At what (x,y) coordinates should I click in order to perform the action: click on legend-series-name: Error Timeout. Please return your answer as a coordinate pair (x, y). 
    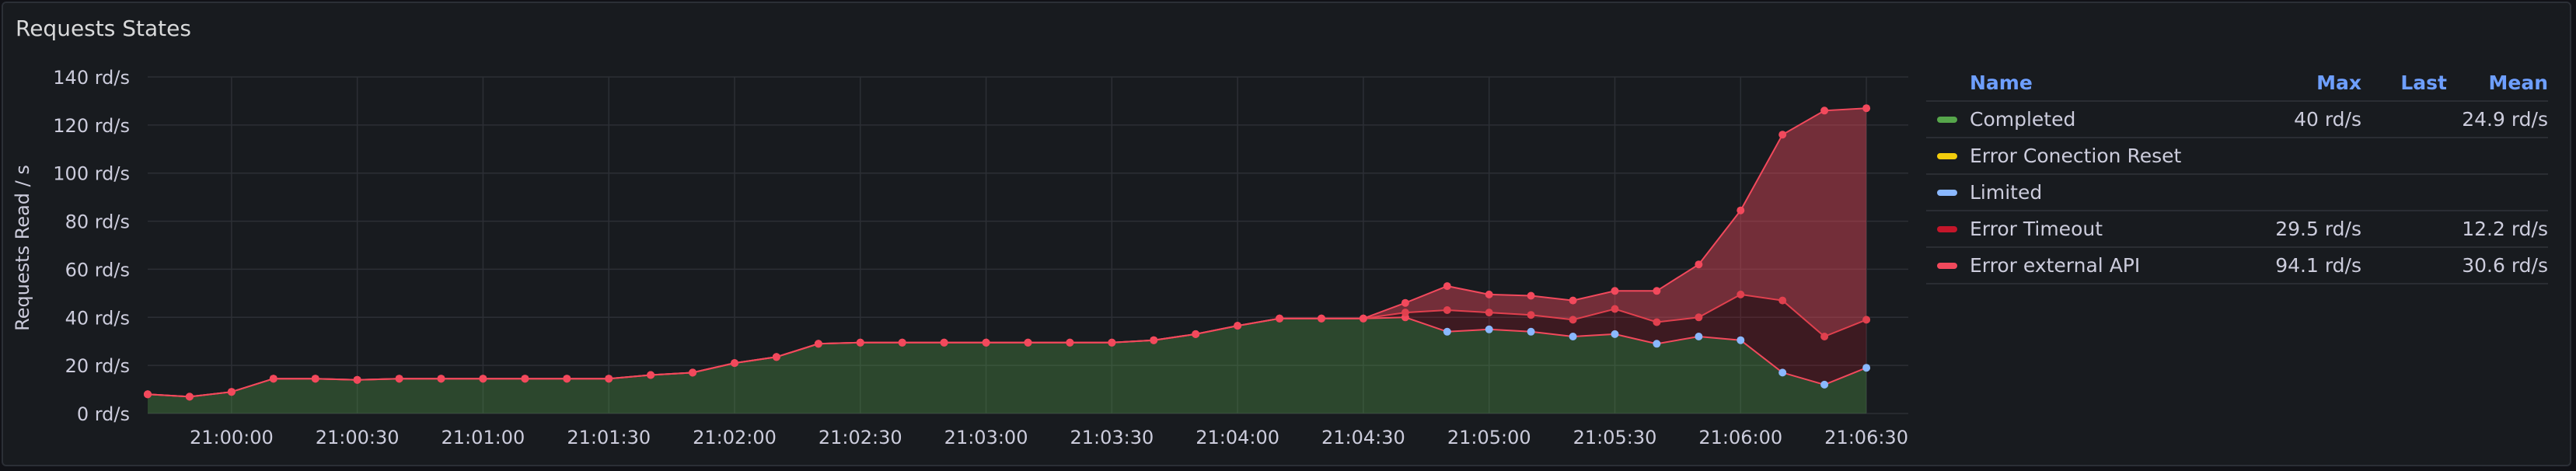
    Looking at the image, I should click on (2037, 229).